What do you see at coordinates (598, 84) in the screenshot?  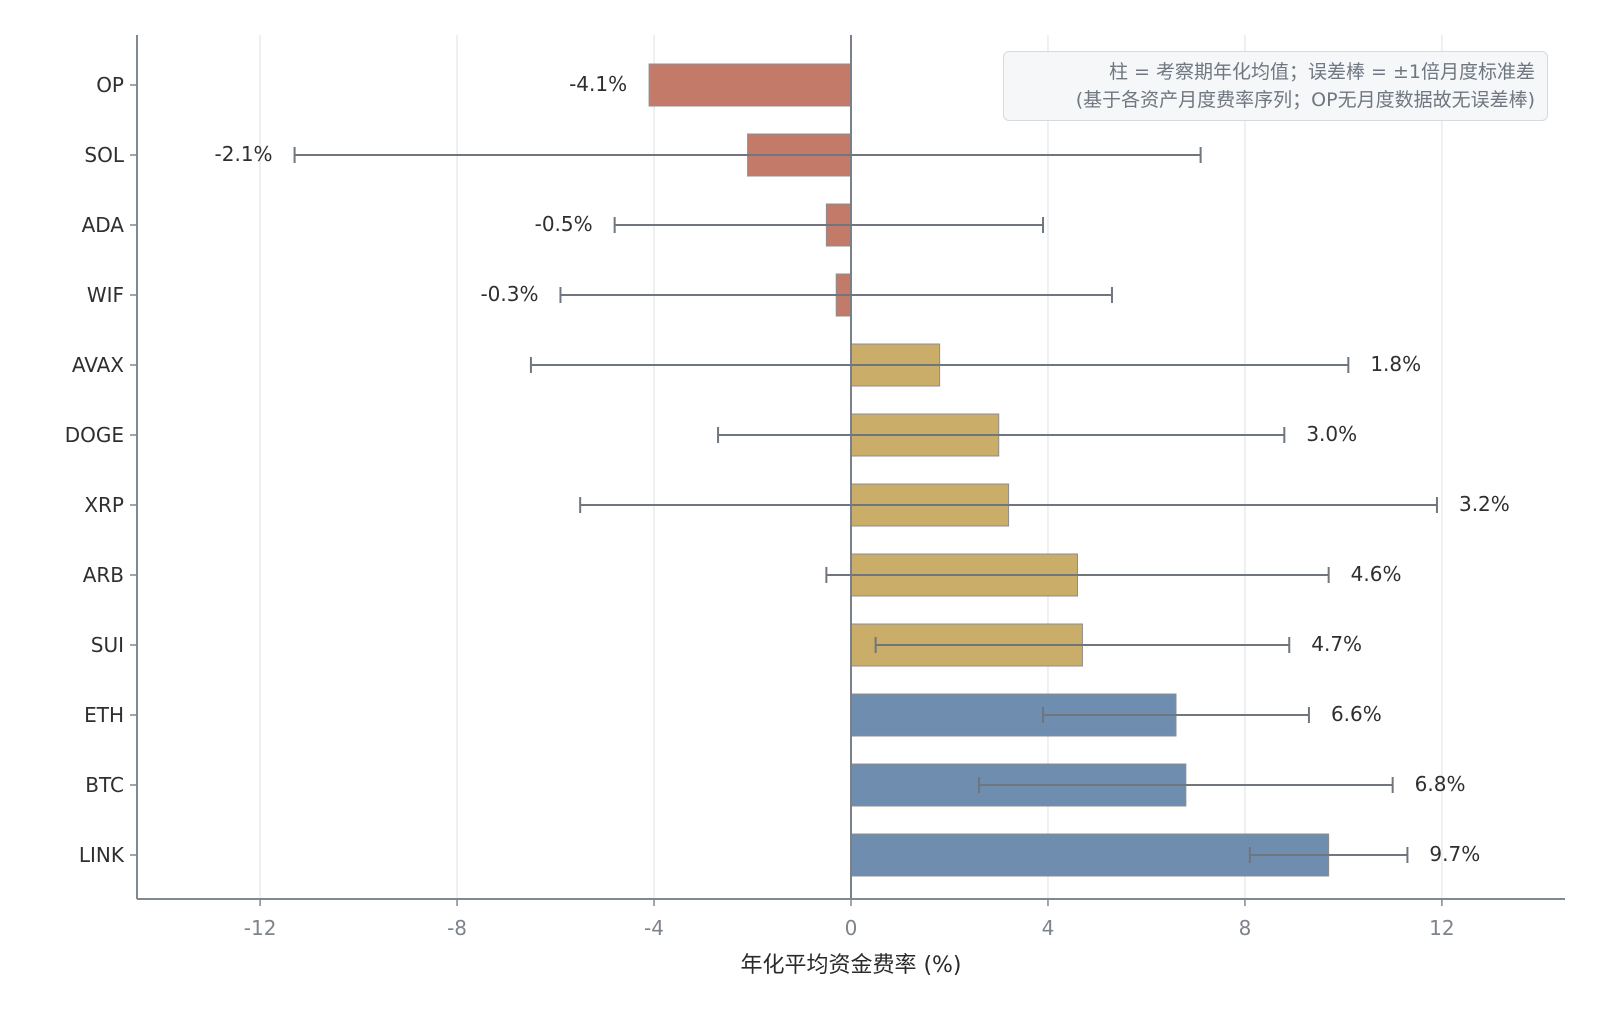 I see `value-label: -4.1%` at bounding box center [598, 84].